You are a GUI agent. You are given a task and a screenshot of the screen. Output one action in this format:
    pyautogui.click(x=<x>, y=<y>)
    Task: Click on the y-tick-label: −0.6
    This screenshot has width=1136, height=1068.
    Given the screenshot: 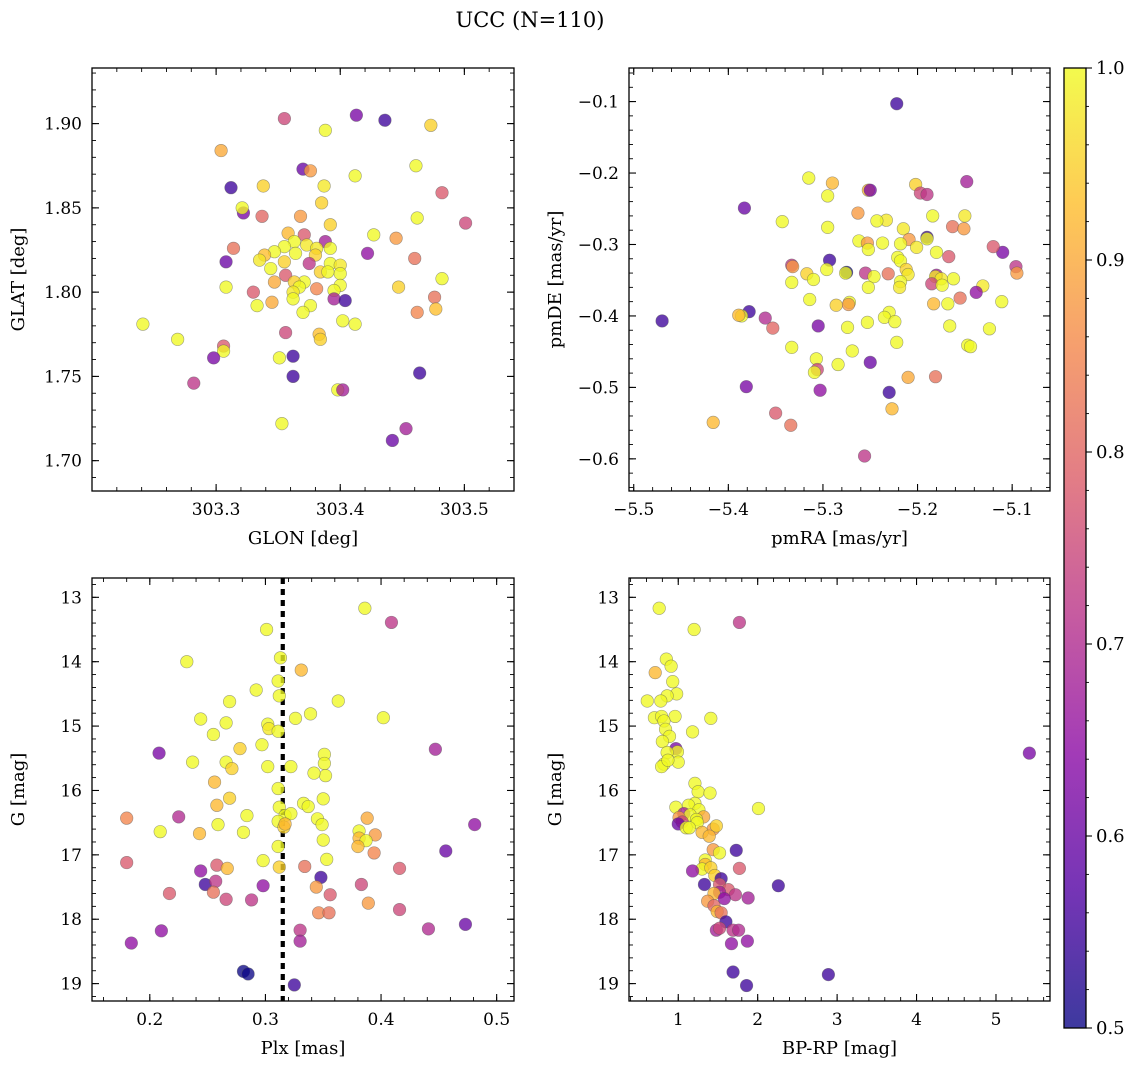 What is the action you would take?
    pyautogui.click(x=598, y=460)
    